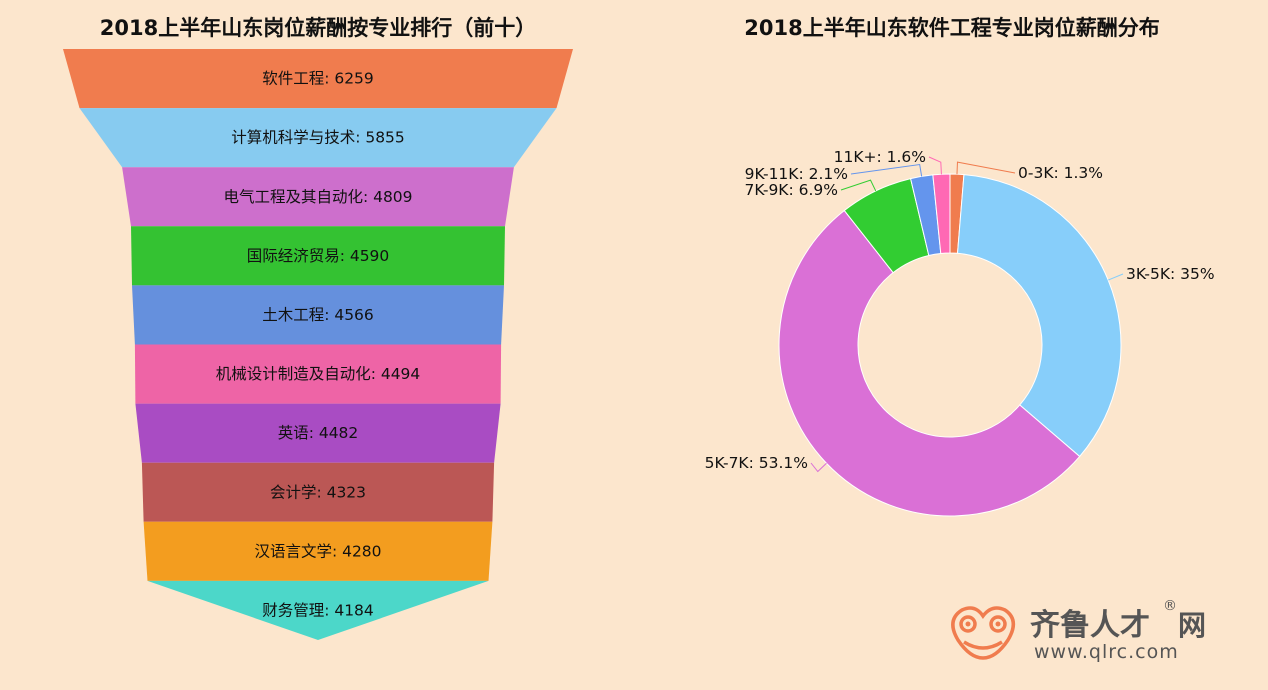 The width and height of the screenshot is (1268, 690). What do you see at coordinates (791, 190) in the screenshot?
I see `donut-slice-label: 7K-9K: 6.9%` at bounding box center [791, 190].